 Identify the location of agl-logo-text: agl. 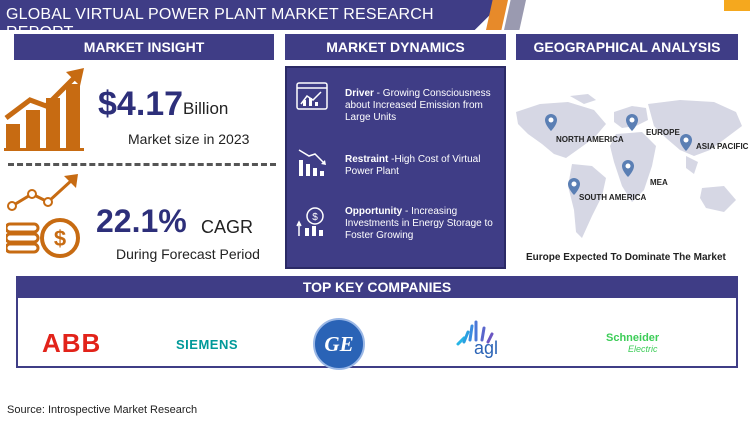
(486, 348).